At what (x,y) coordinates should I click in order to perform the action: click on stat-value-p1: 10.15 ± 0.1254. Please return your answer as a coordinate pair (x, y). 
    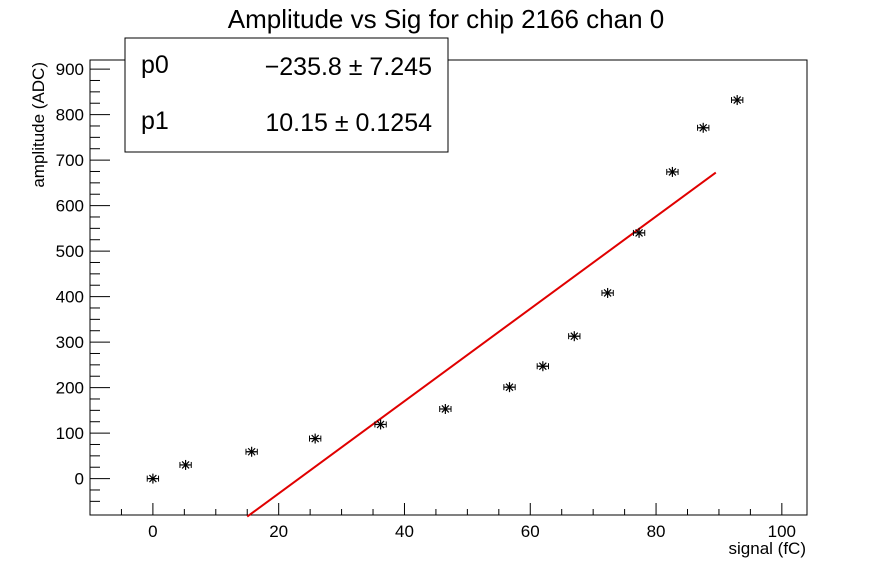
    Looking at the image, I should click on (348, 123).